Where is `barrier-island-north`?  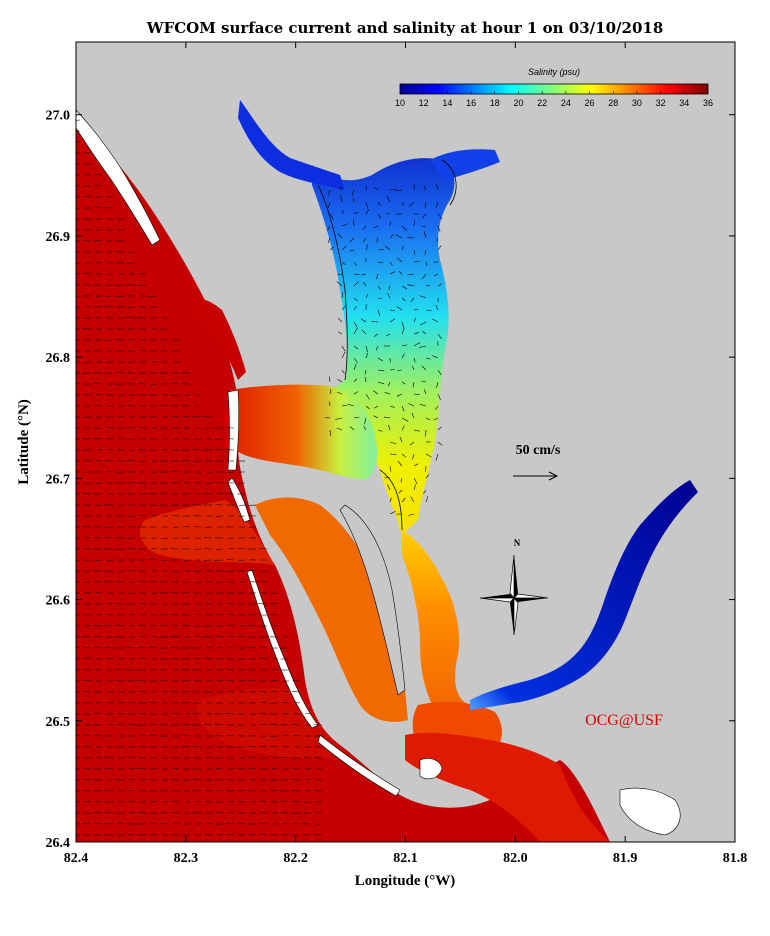
barrier-island-north is located at coordinates (118, 177).